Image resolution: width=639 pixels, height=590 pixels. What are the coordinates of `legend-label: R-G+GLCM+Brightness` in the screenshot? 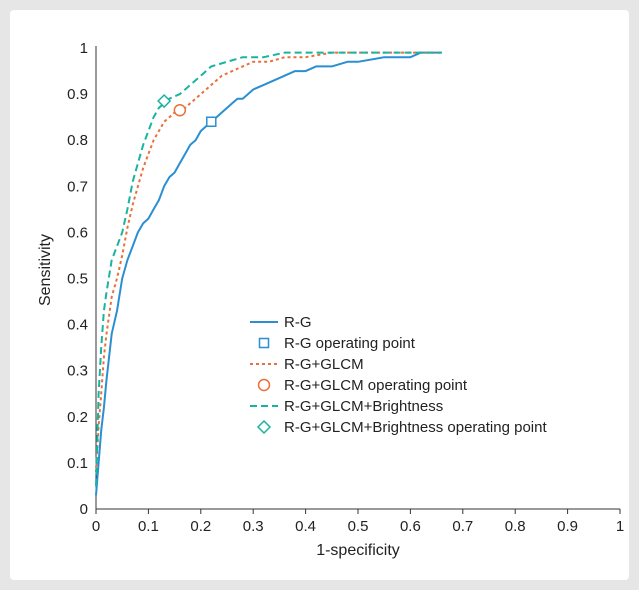 It's located at (363, 406).